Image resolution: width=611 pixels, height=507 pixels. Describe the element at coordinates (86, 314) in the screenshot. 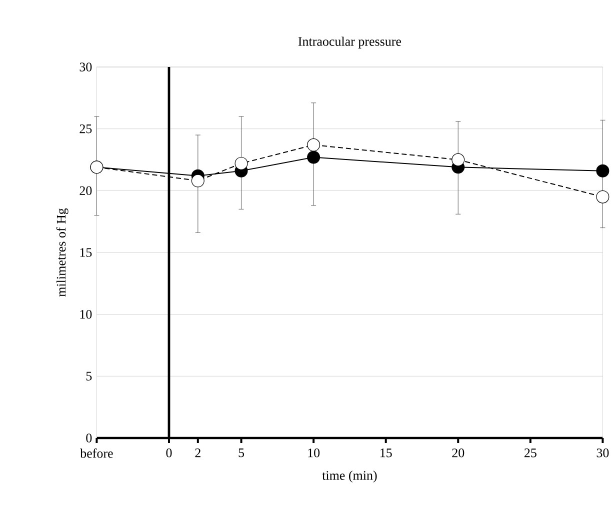

I see `y-tick-label: 10` at that location.